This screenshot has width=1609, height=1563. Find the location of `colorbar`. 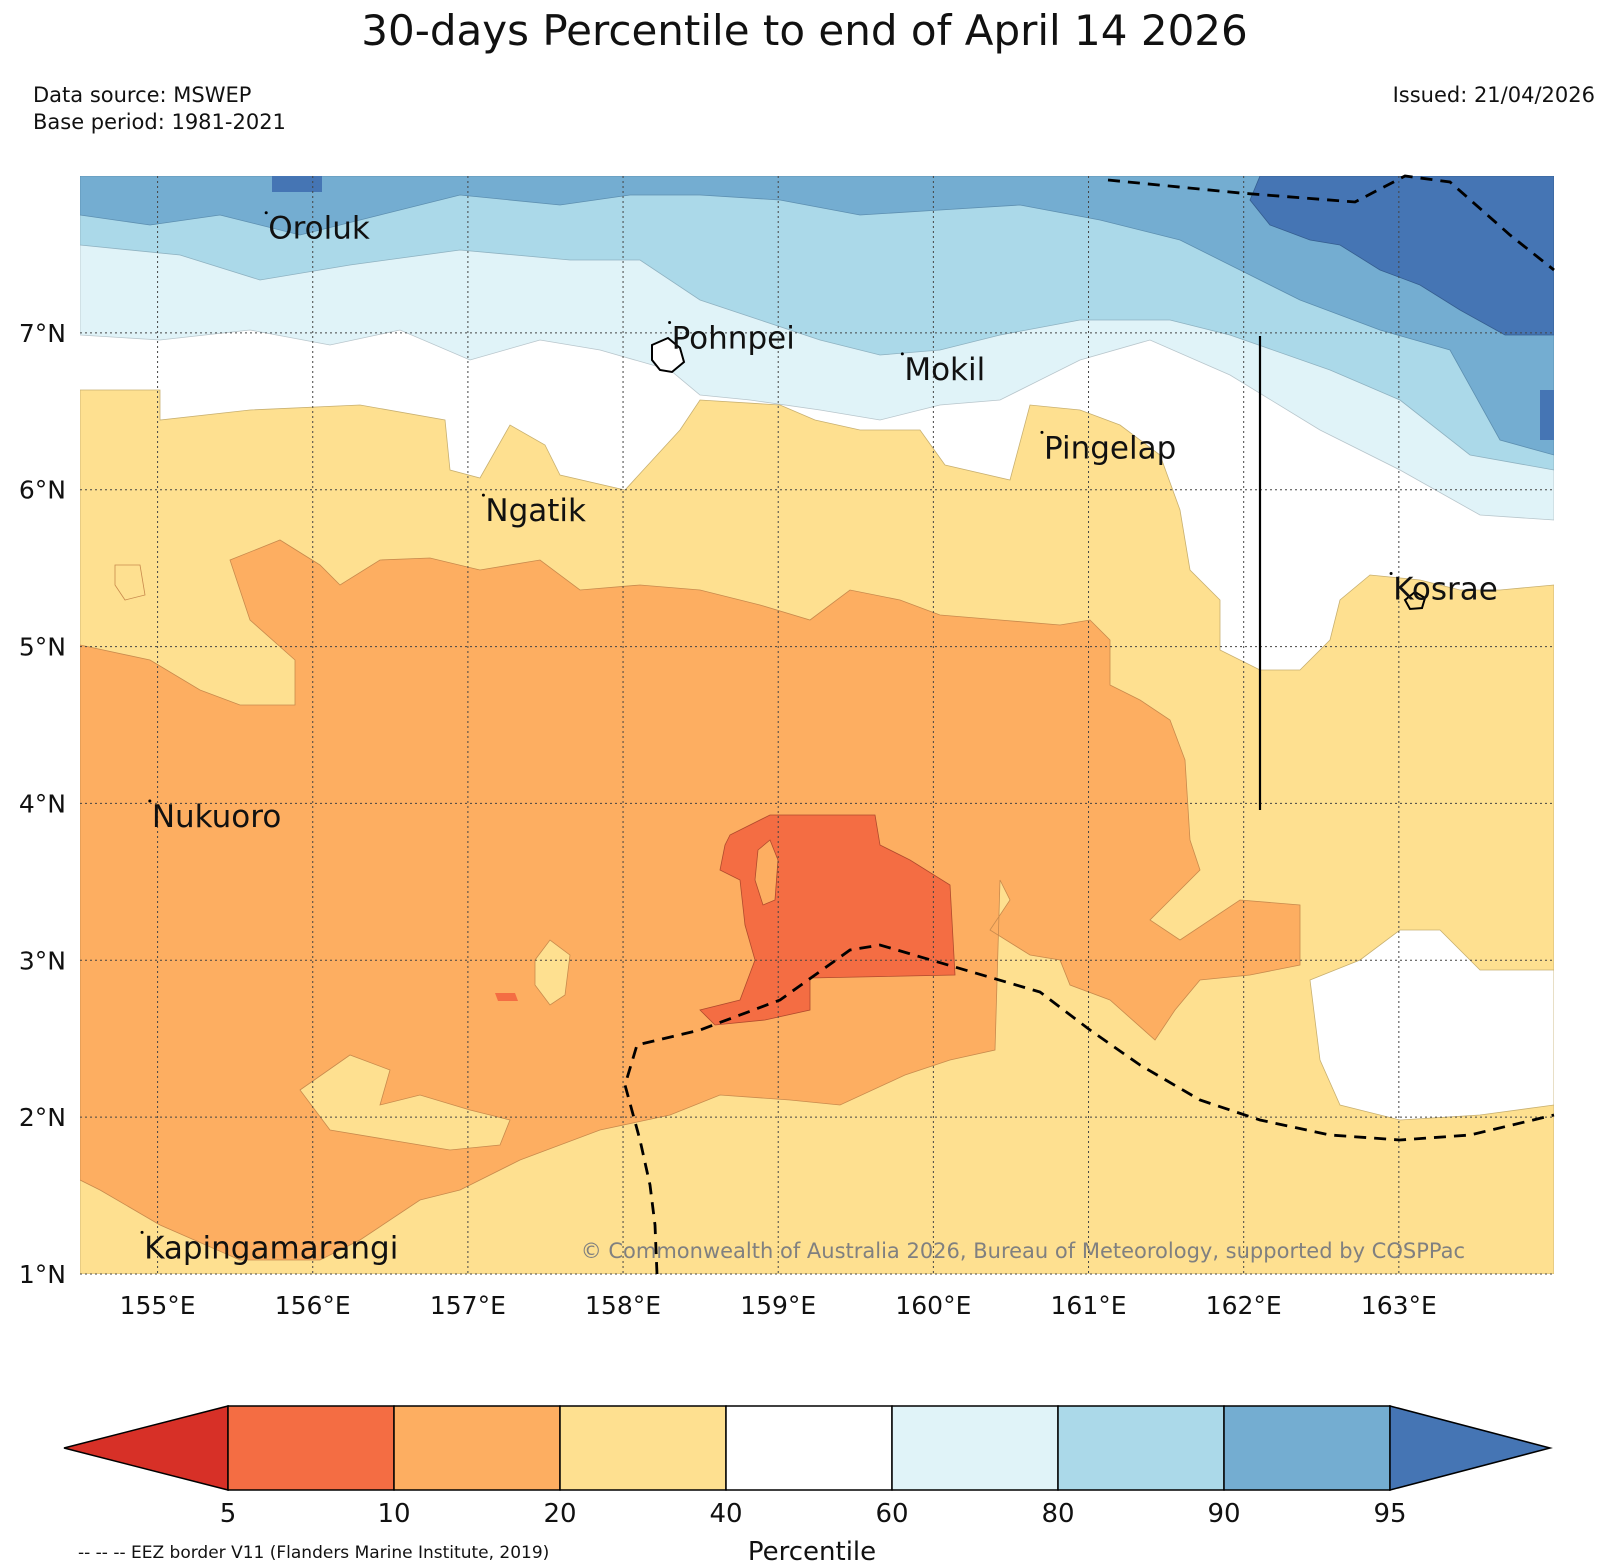

colorbar is located at coordinates (808, 1448).